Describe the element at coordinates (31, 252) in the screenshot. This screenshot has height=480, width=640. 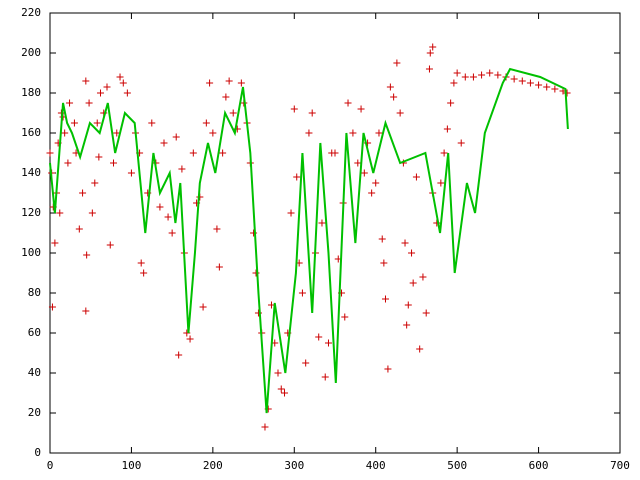
I see `y-tick-label: 100` at that location.